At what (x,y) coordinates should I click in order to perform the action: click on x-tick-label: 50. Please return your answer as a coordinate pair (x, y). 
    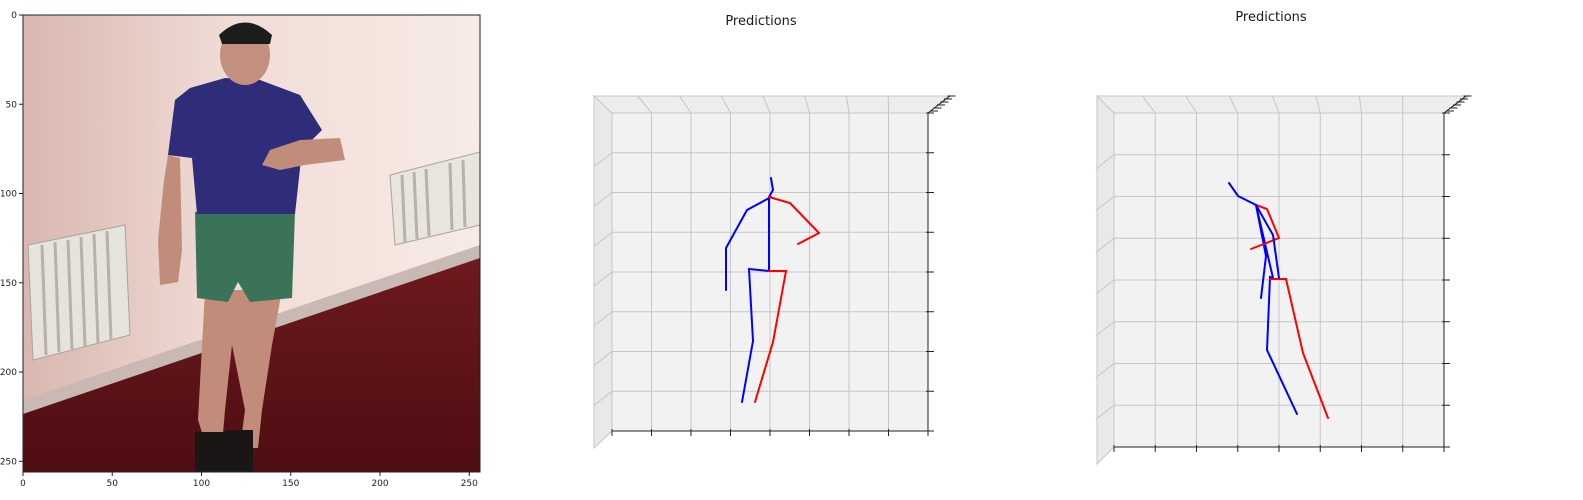
    Looking at the image, I should click on (113, 484).